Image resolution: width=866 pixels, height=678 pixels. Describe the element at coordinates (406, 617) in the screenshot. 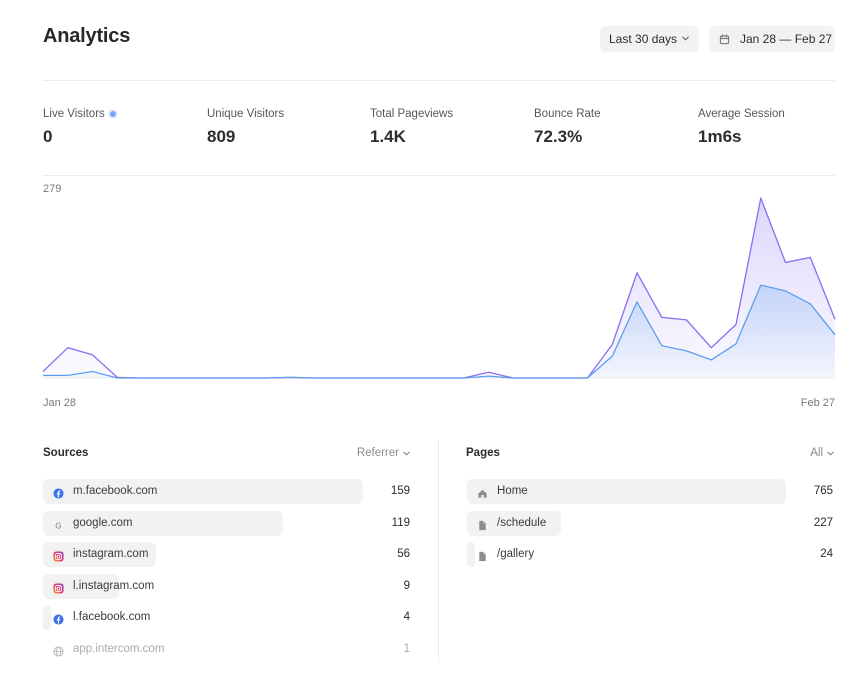

I see `item-count: 4` at that location.